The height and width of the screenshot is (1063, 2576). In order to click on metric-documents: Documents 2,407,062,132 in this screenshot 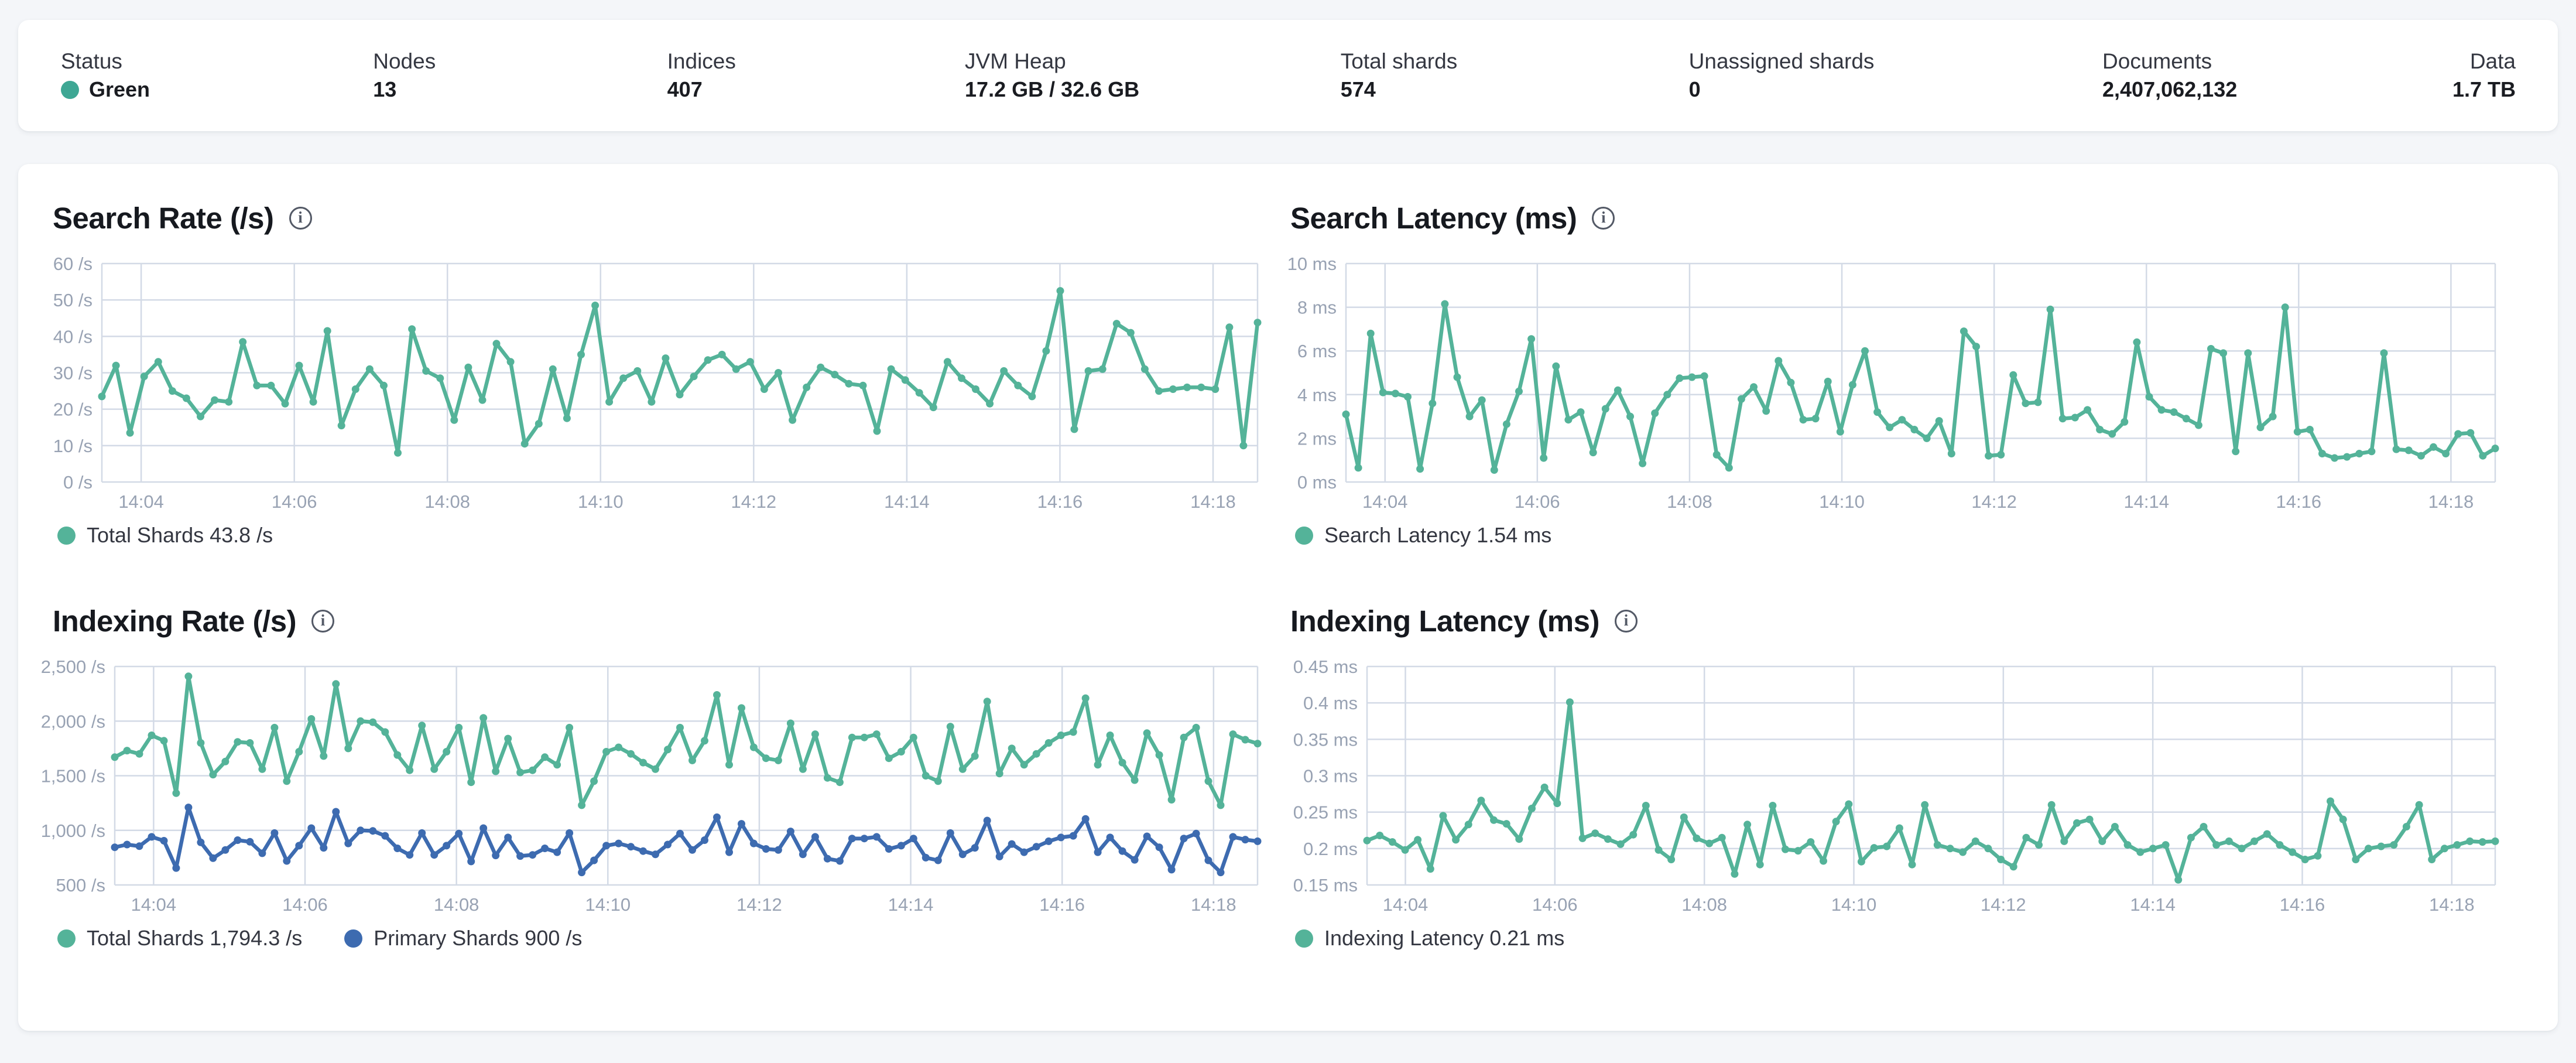, I will do `click(2170, 75)`.